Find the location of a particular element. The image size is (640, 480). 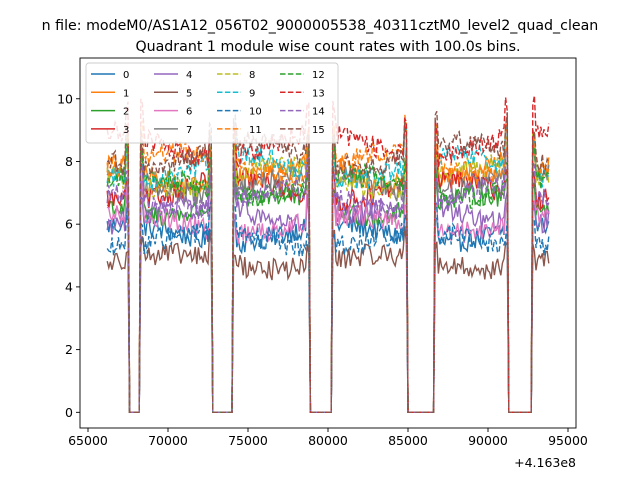

y-tick-label: 0 is located at coordinates (69, 412).